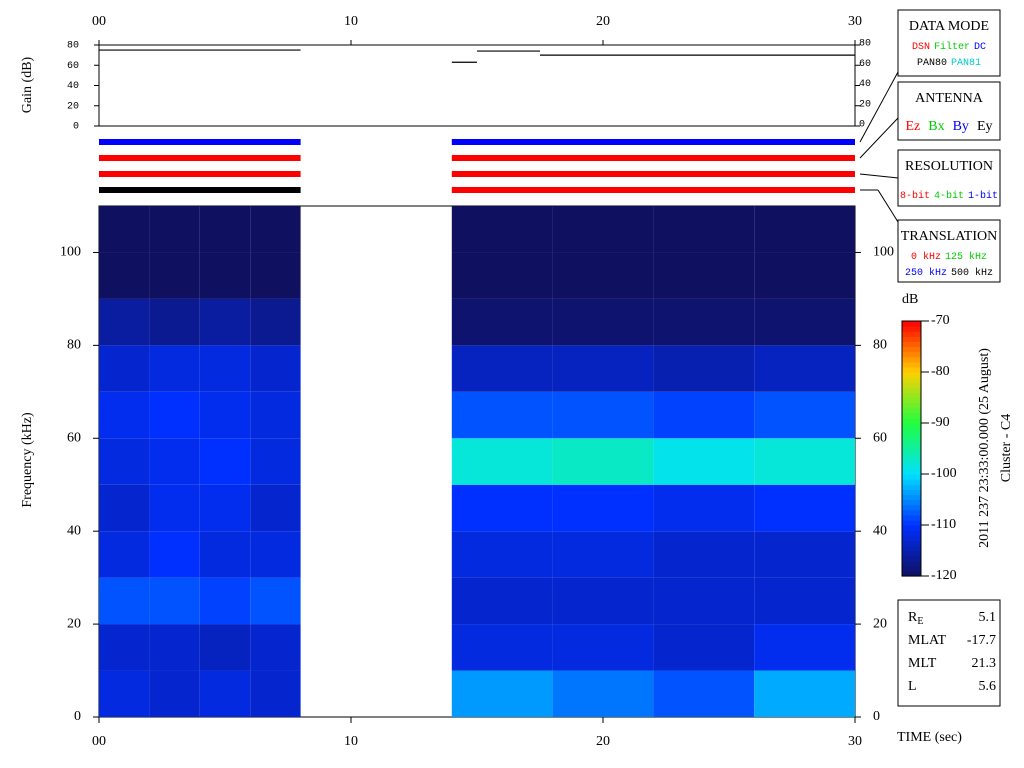  Describe the element at coordinates (915, 196) in the screenshot. I see `legend-entry: 8-bit` at that location.